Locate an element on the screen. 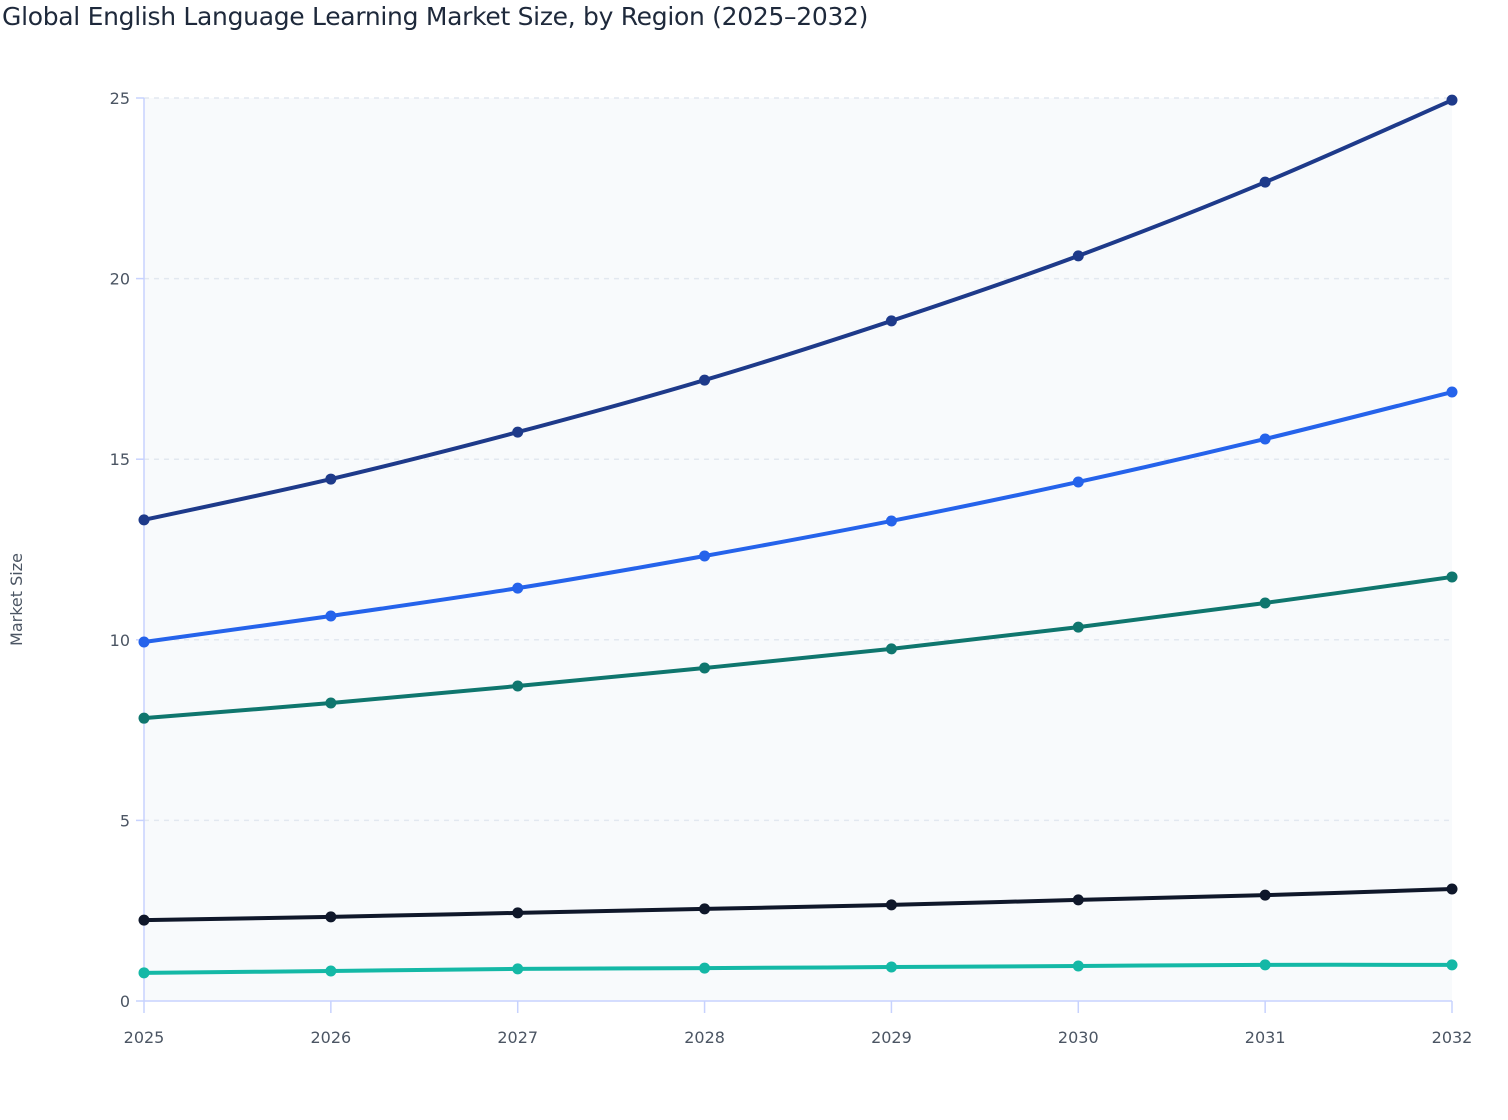 The width and height of the screenshot is (1508, 1120). x-tick-label: 2027 is located at coordinates (517, 1037).